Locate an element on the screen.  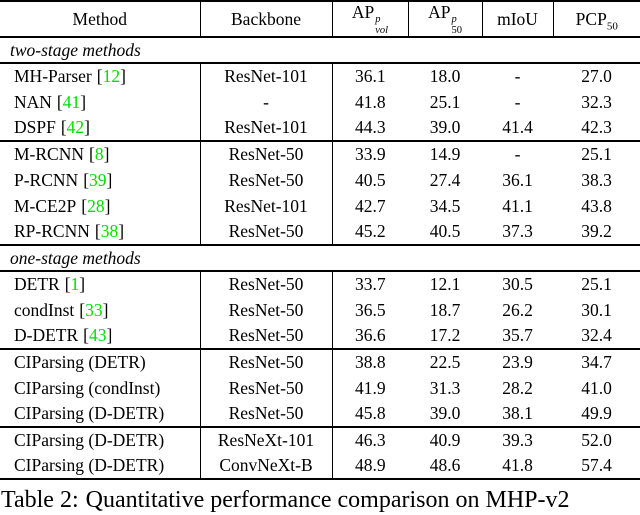
miou-cell: 41.8 is located at coordinates (517, 465).